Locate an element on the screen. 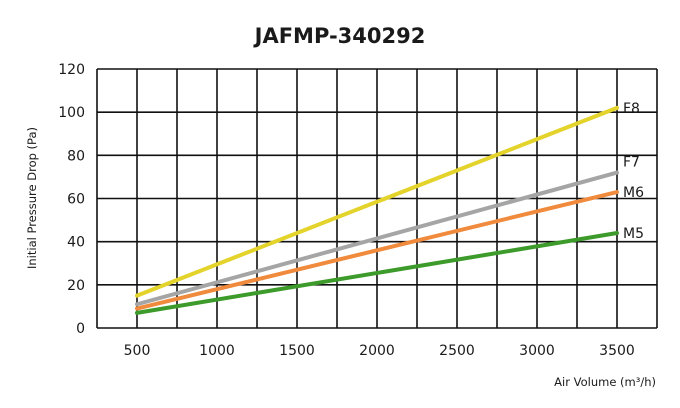 Image resolution: width=680 pixels, height=408 pixels. x-axis-ticks: 500 1000 1500 2000 2500 3000 3500 is located at coordinates (379, 351).